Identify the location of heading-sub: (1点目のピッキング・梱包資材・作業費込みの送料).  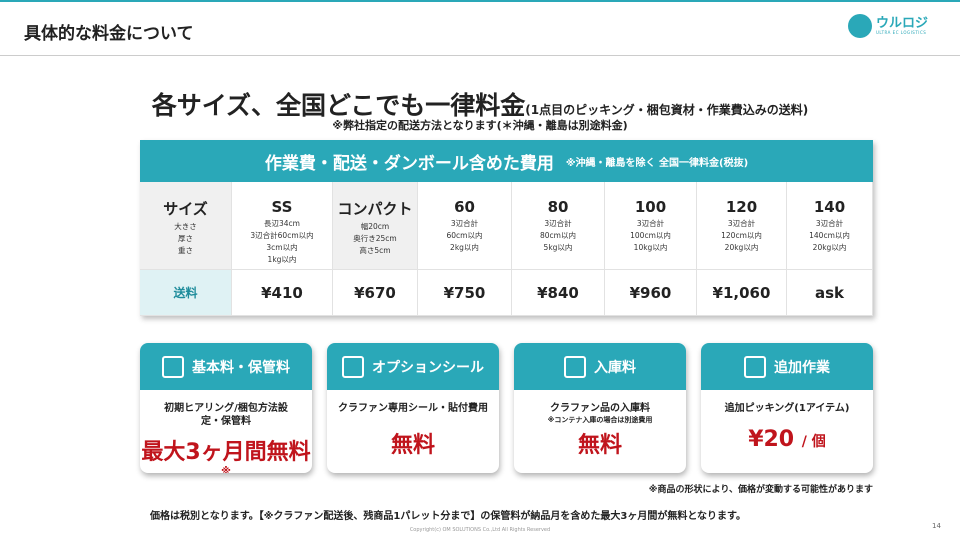
(667, 110).